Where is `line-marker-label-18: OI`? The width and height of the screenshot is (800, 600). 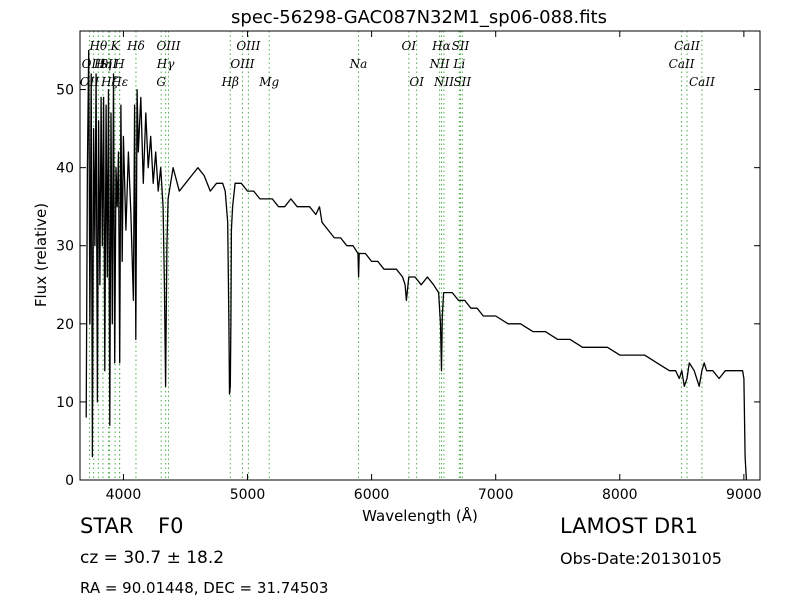 line-marker-label-18: OI is located at coordinates (409, 46).